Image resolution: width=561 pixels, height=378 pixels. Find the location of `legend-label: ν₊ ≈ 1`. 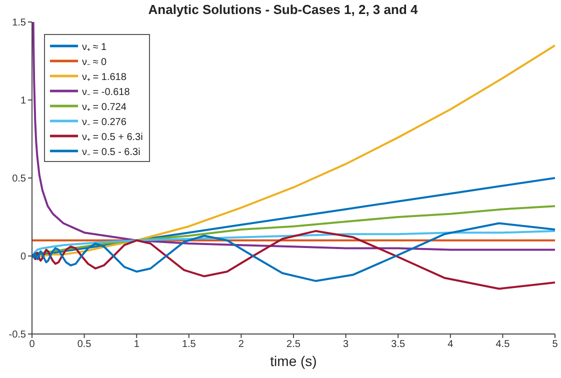

legend-label: ν₊ ≈ 1 is located at coordinates (94, 46).